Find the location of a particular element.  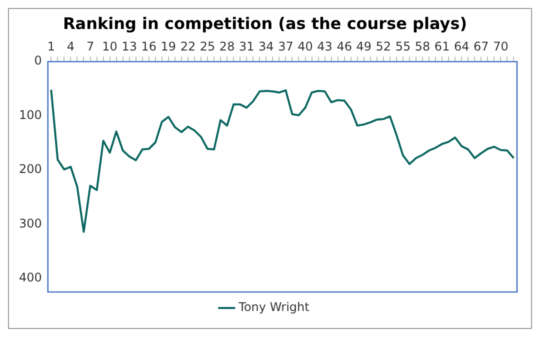

x-tick-label: 7 is located at coordinates (90, 47).